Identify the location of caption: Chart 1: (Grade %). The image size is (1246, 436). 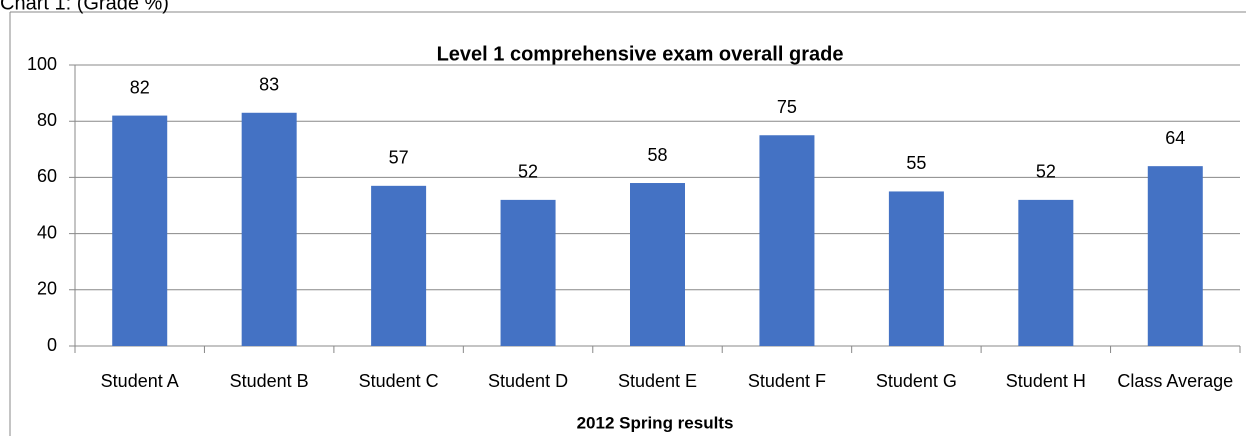
(84, 7).